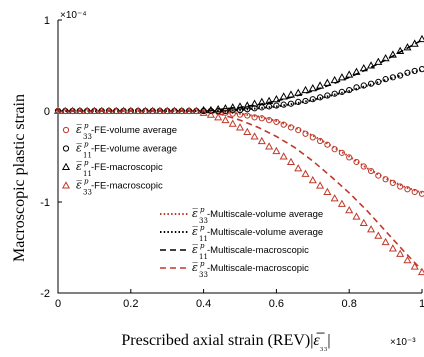 This screenshot has height=357, width=424. What do you see at coordinates (79, 148) in the screenshot?
I see `legend-symbol: ε̅` at bounding box center [79, 148].